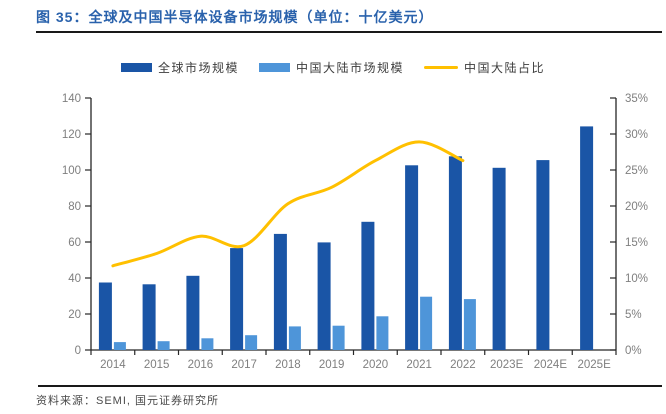  What do you see at coordinates (636, 99) in the screenshot?
I see `right-axis-label: 35%` at bounding box center [636, 99].